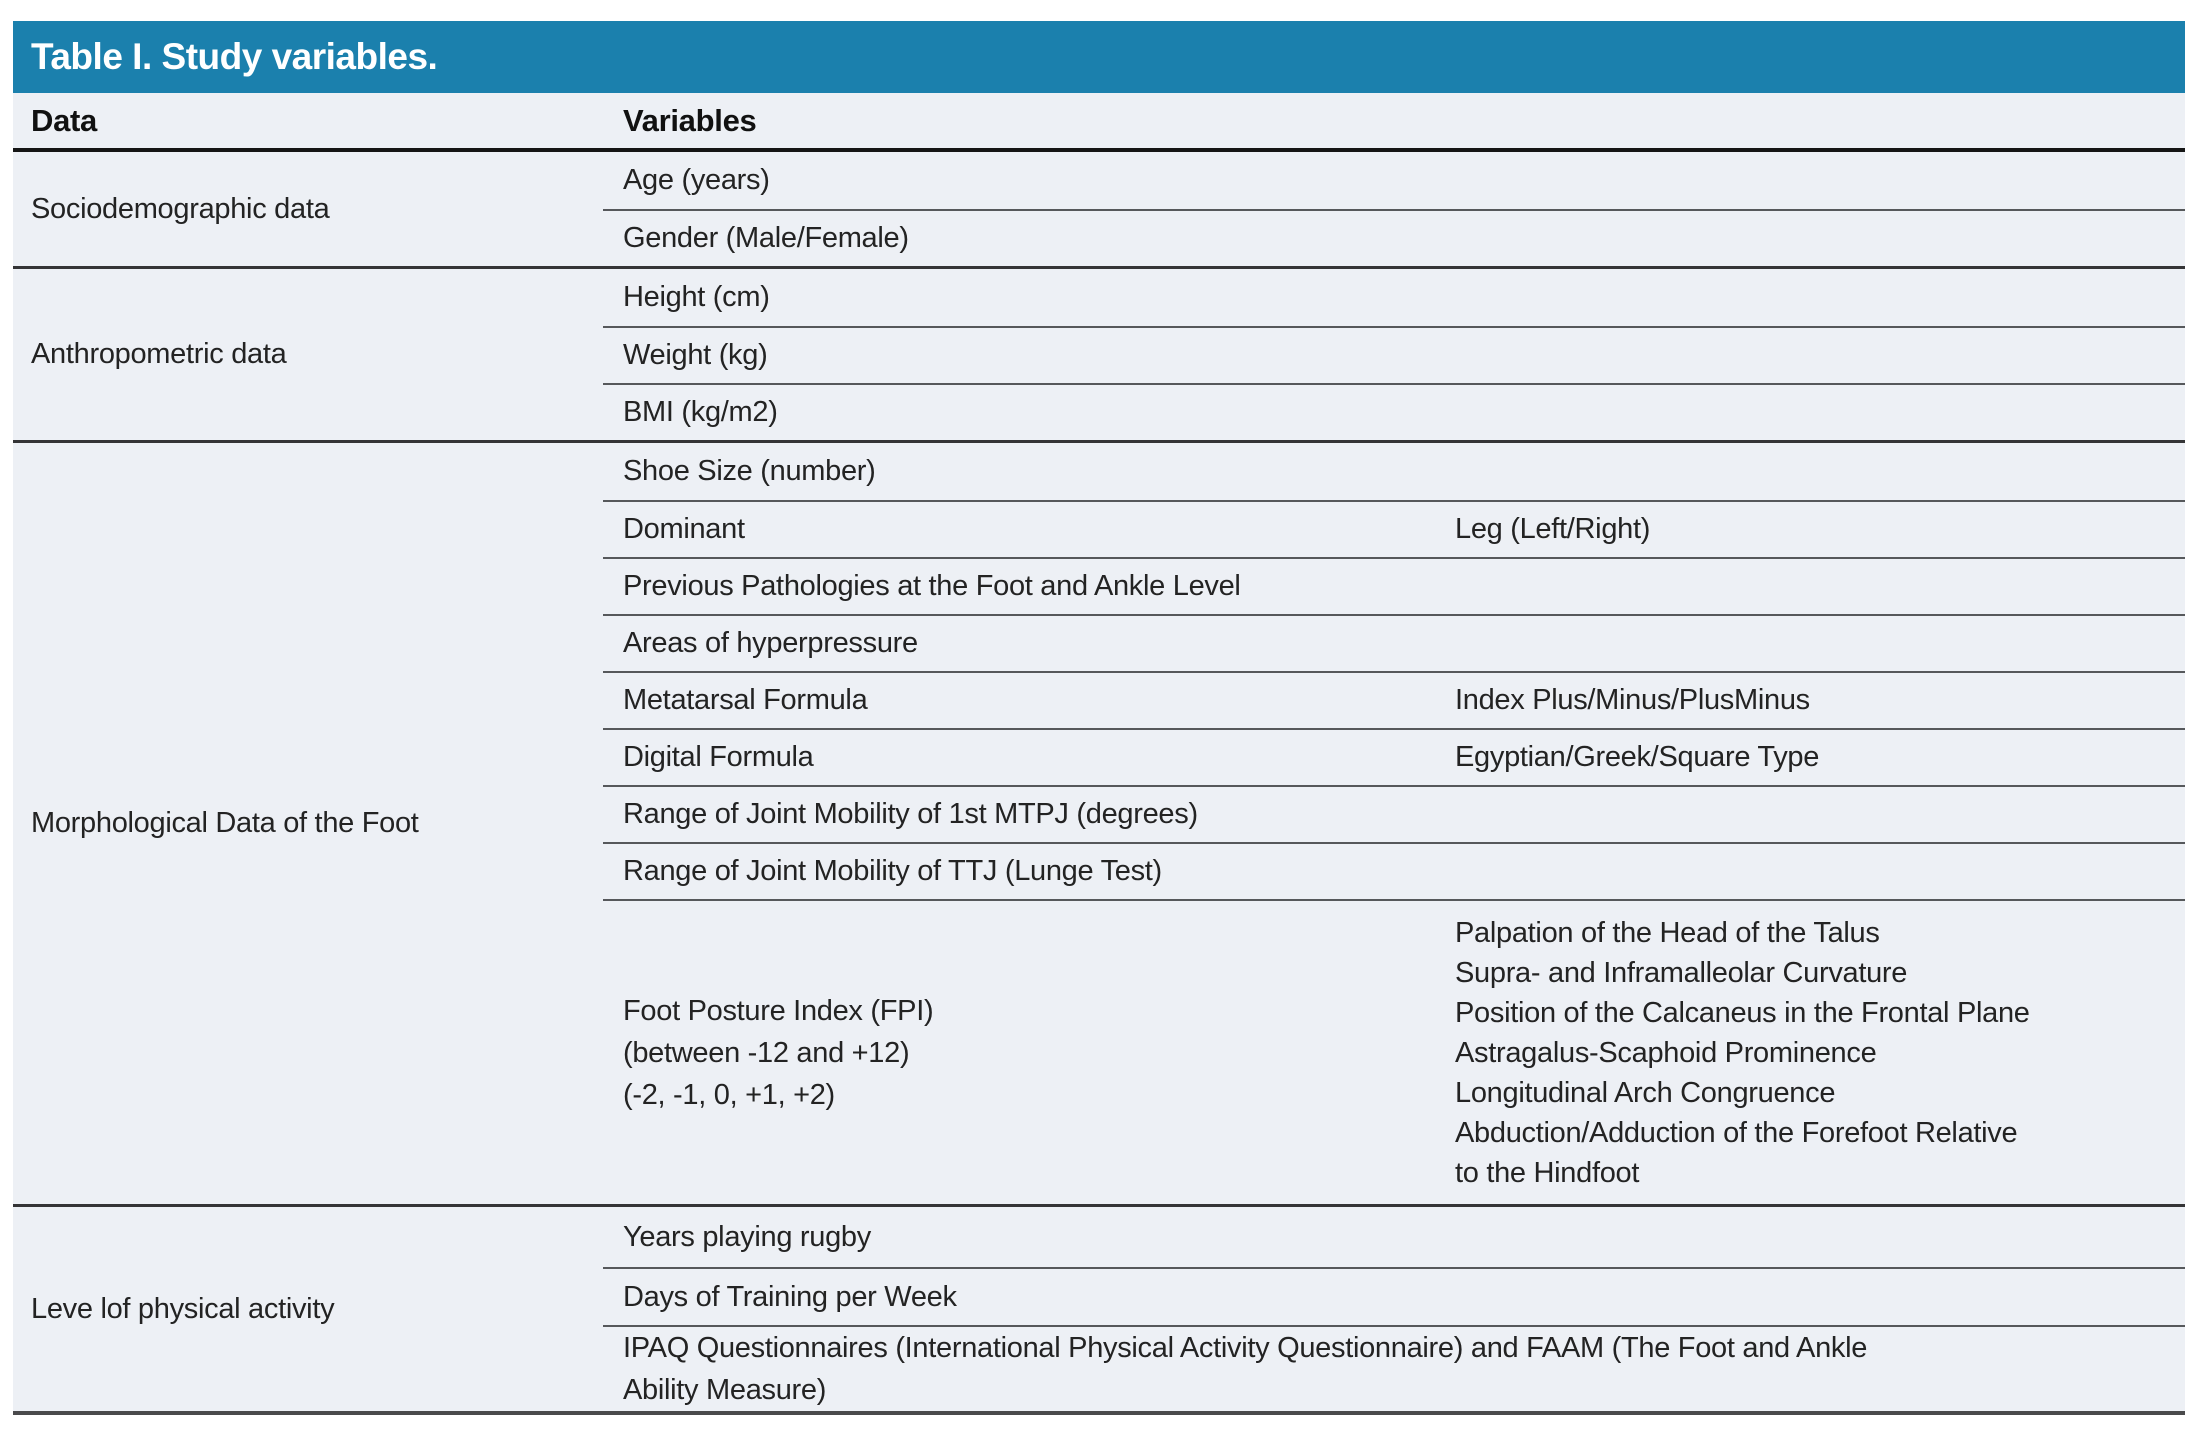 Image resolution: width=2194 pixels, height=1451 pixels. Describe the element at coordinates (1394, 528) in the screenshot. I see `table-row: Dominant Leg (Left/Right)` at that location.